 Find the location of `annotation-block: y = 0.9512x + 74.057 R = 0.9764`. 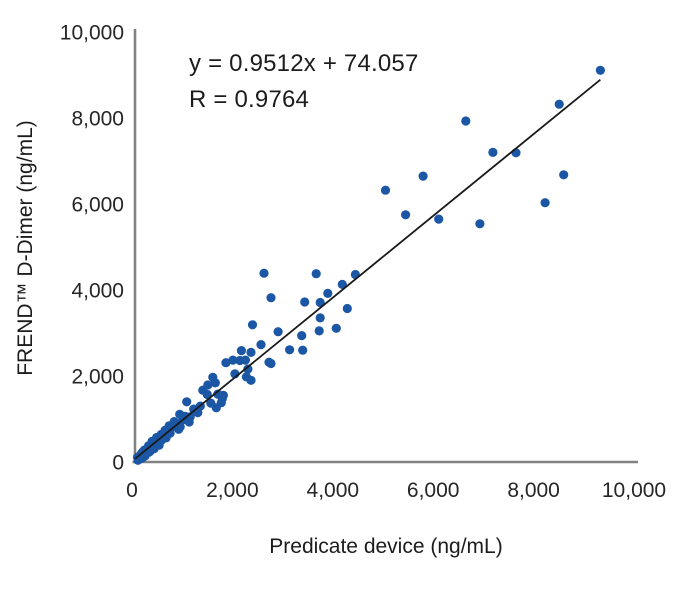

annotation-block: y = 0.9512x + 74.057 R = 0.9764 is located at coordinates (304, 82).